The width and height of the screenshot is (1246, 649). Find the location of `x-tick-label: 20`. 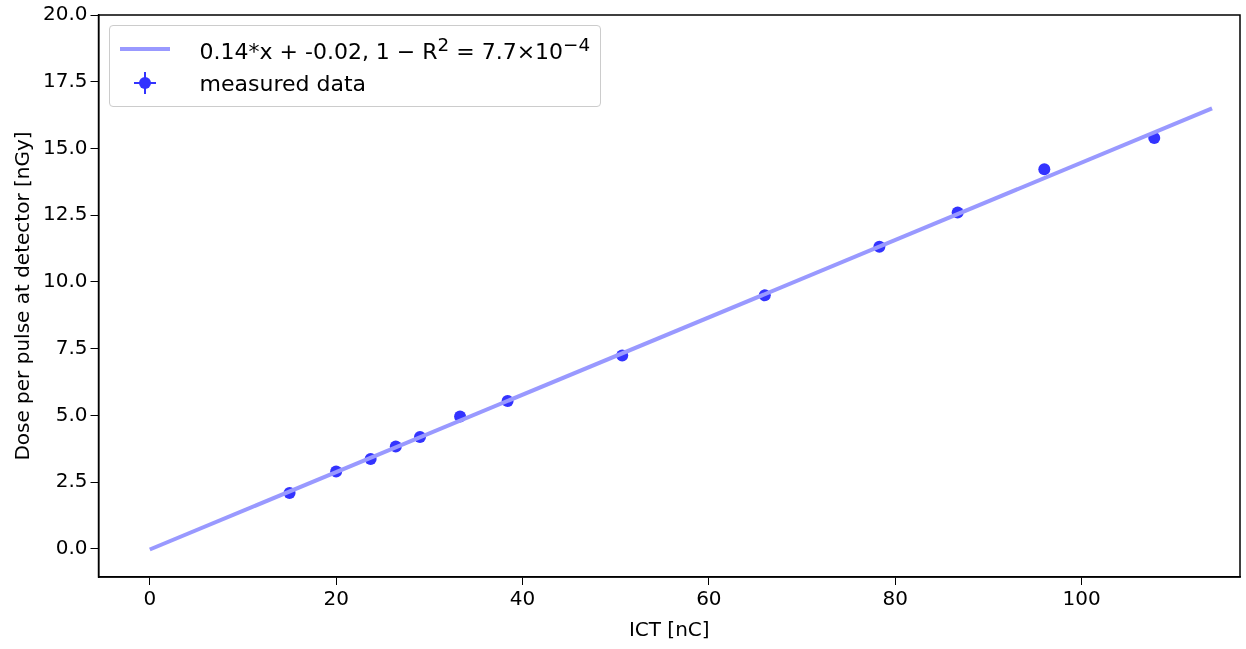

x-tick-label: 20 is located at coordinates (336, 598).